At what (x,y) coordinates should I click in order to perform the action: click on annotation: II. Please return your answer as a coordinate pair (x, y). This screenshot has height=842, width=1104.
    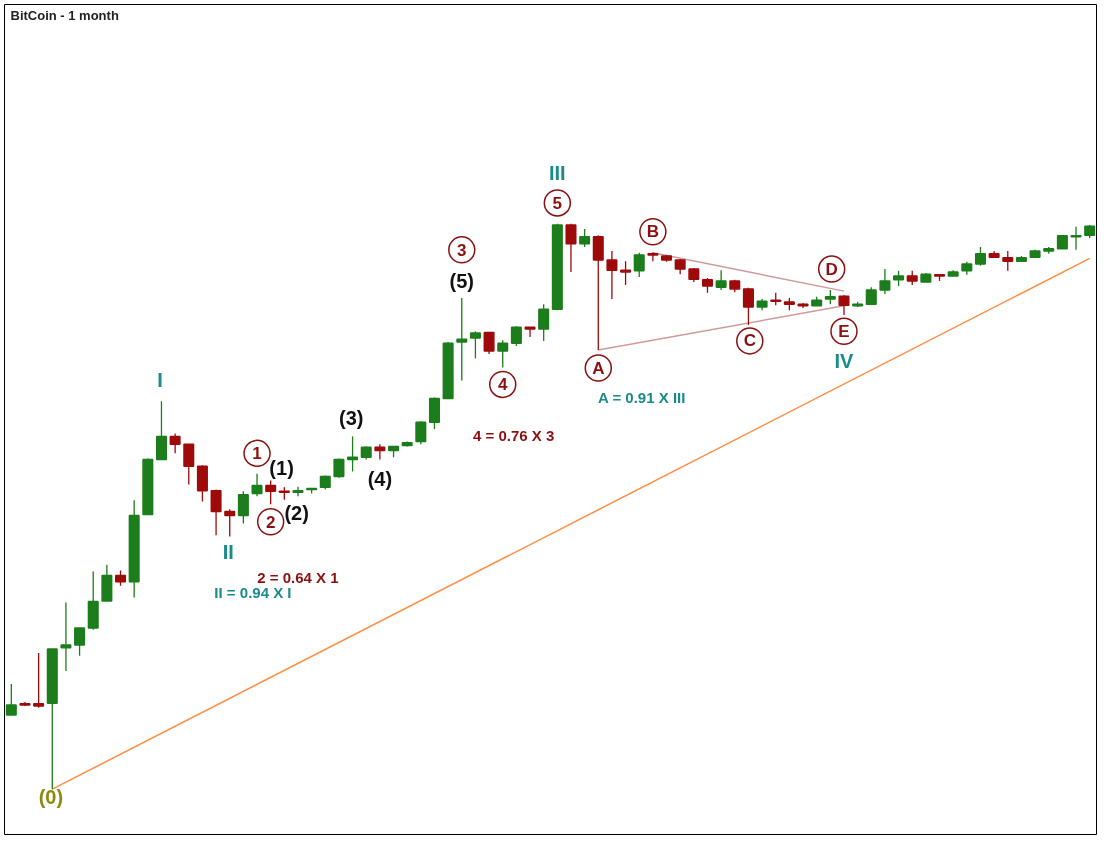
    Looking at the image, I should click on (228, 551).